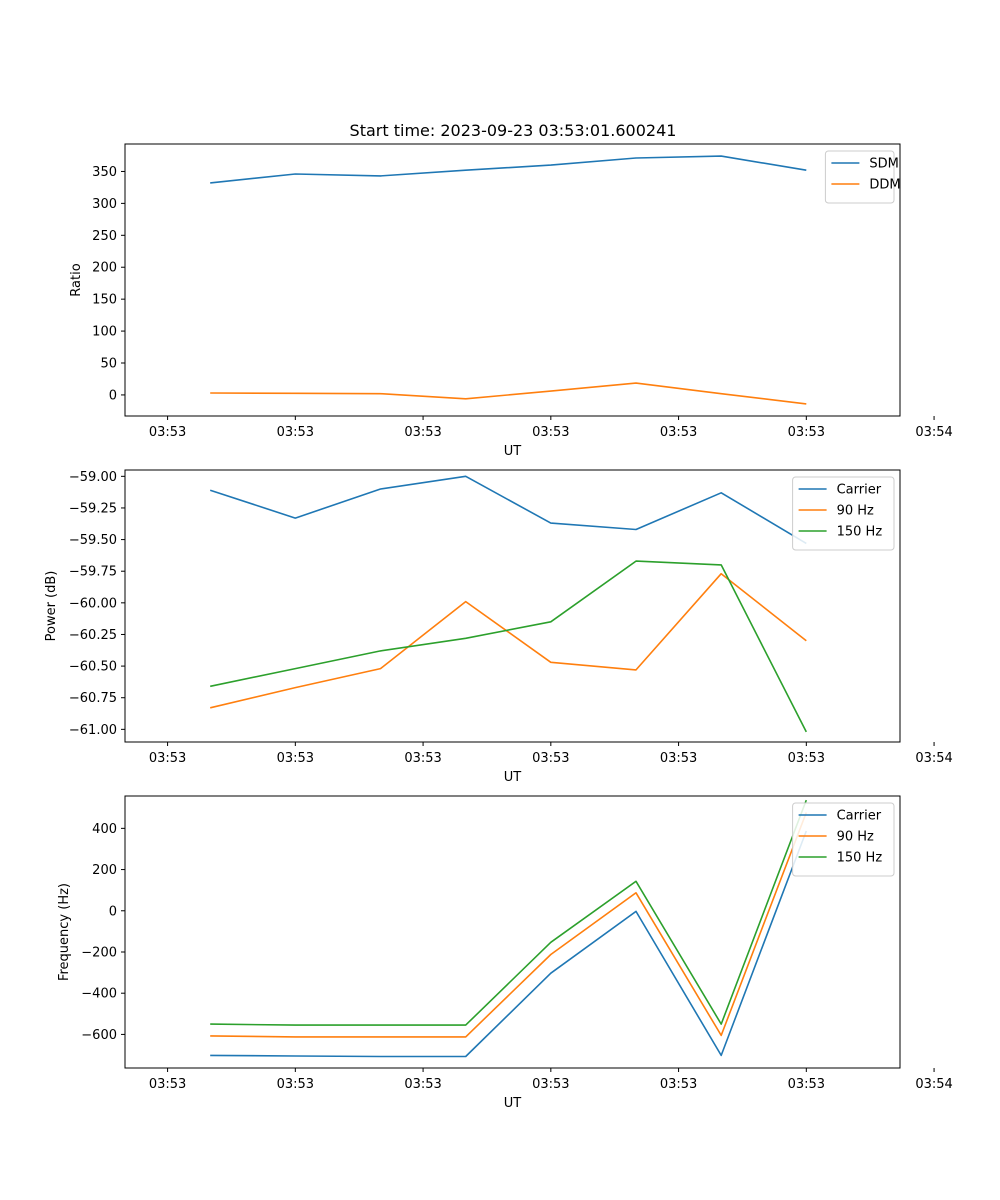 This screenshot has height=1200, width=1000. I want to click on y-tick-label: −59.00, so click(93, 477).